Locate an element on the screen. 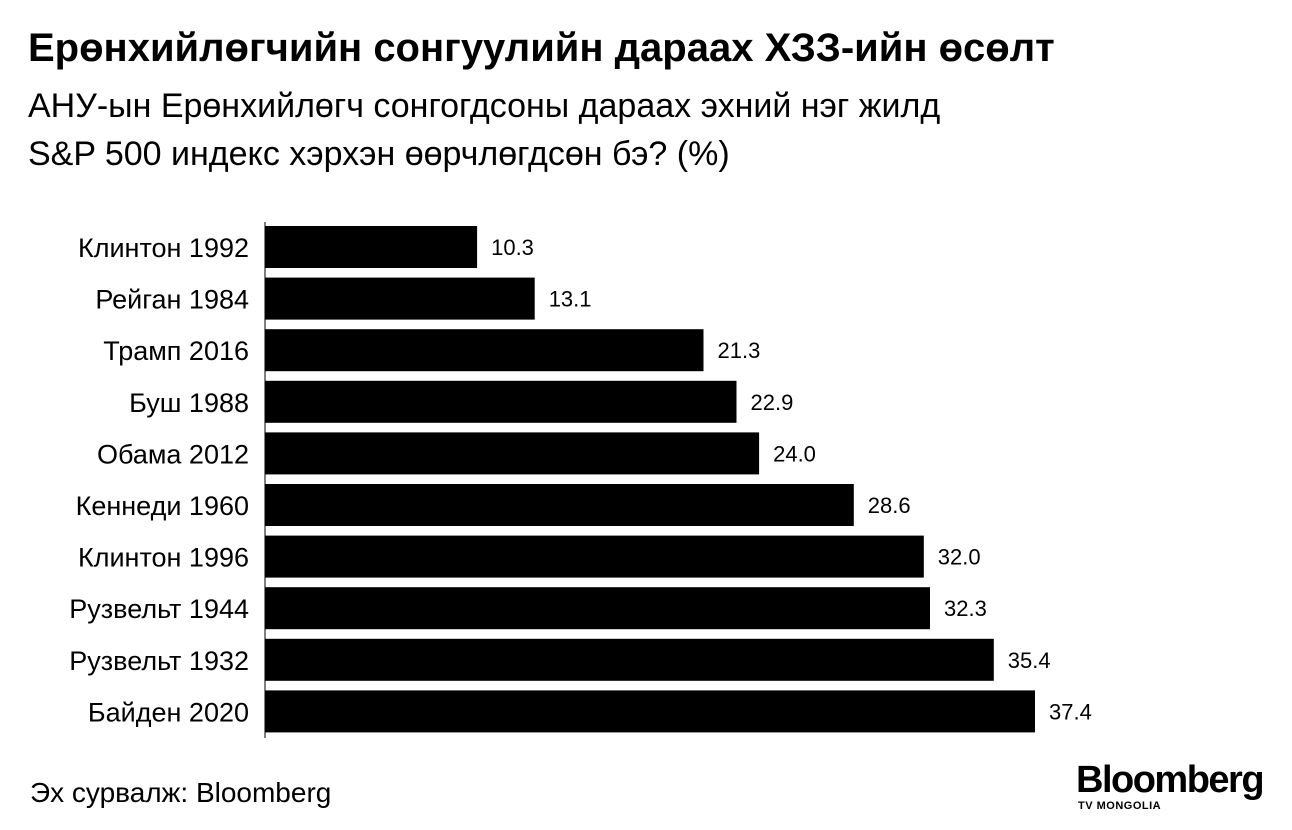 The height and width of the screenshot is (830, 1292). value-label: 21.3 is located at coordinates (739, 350).